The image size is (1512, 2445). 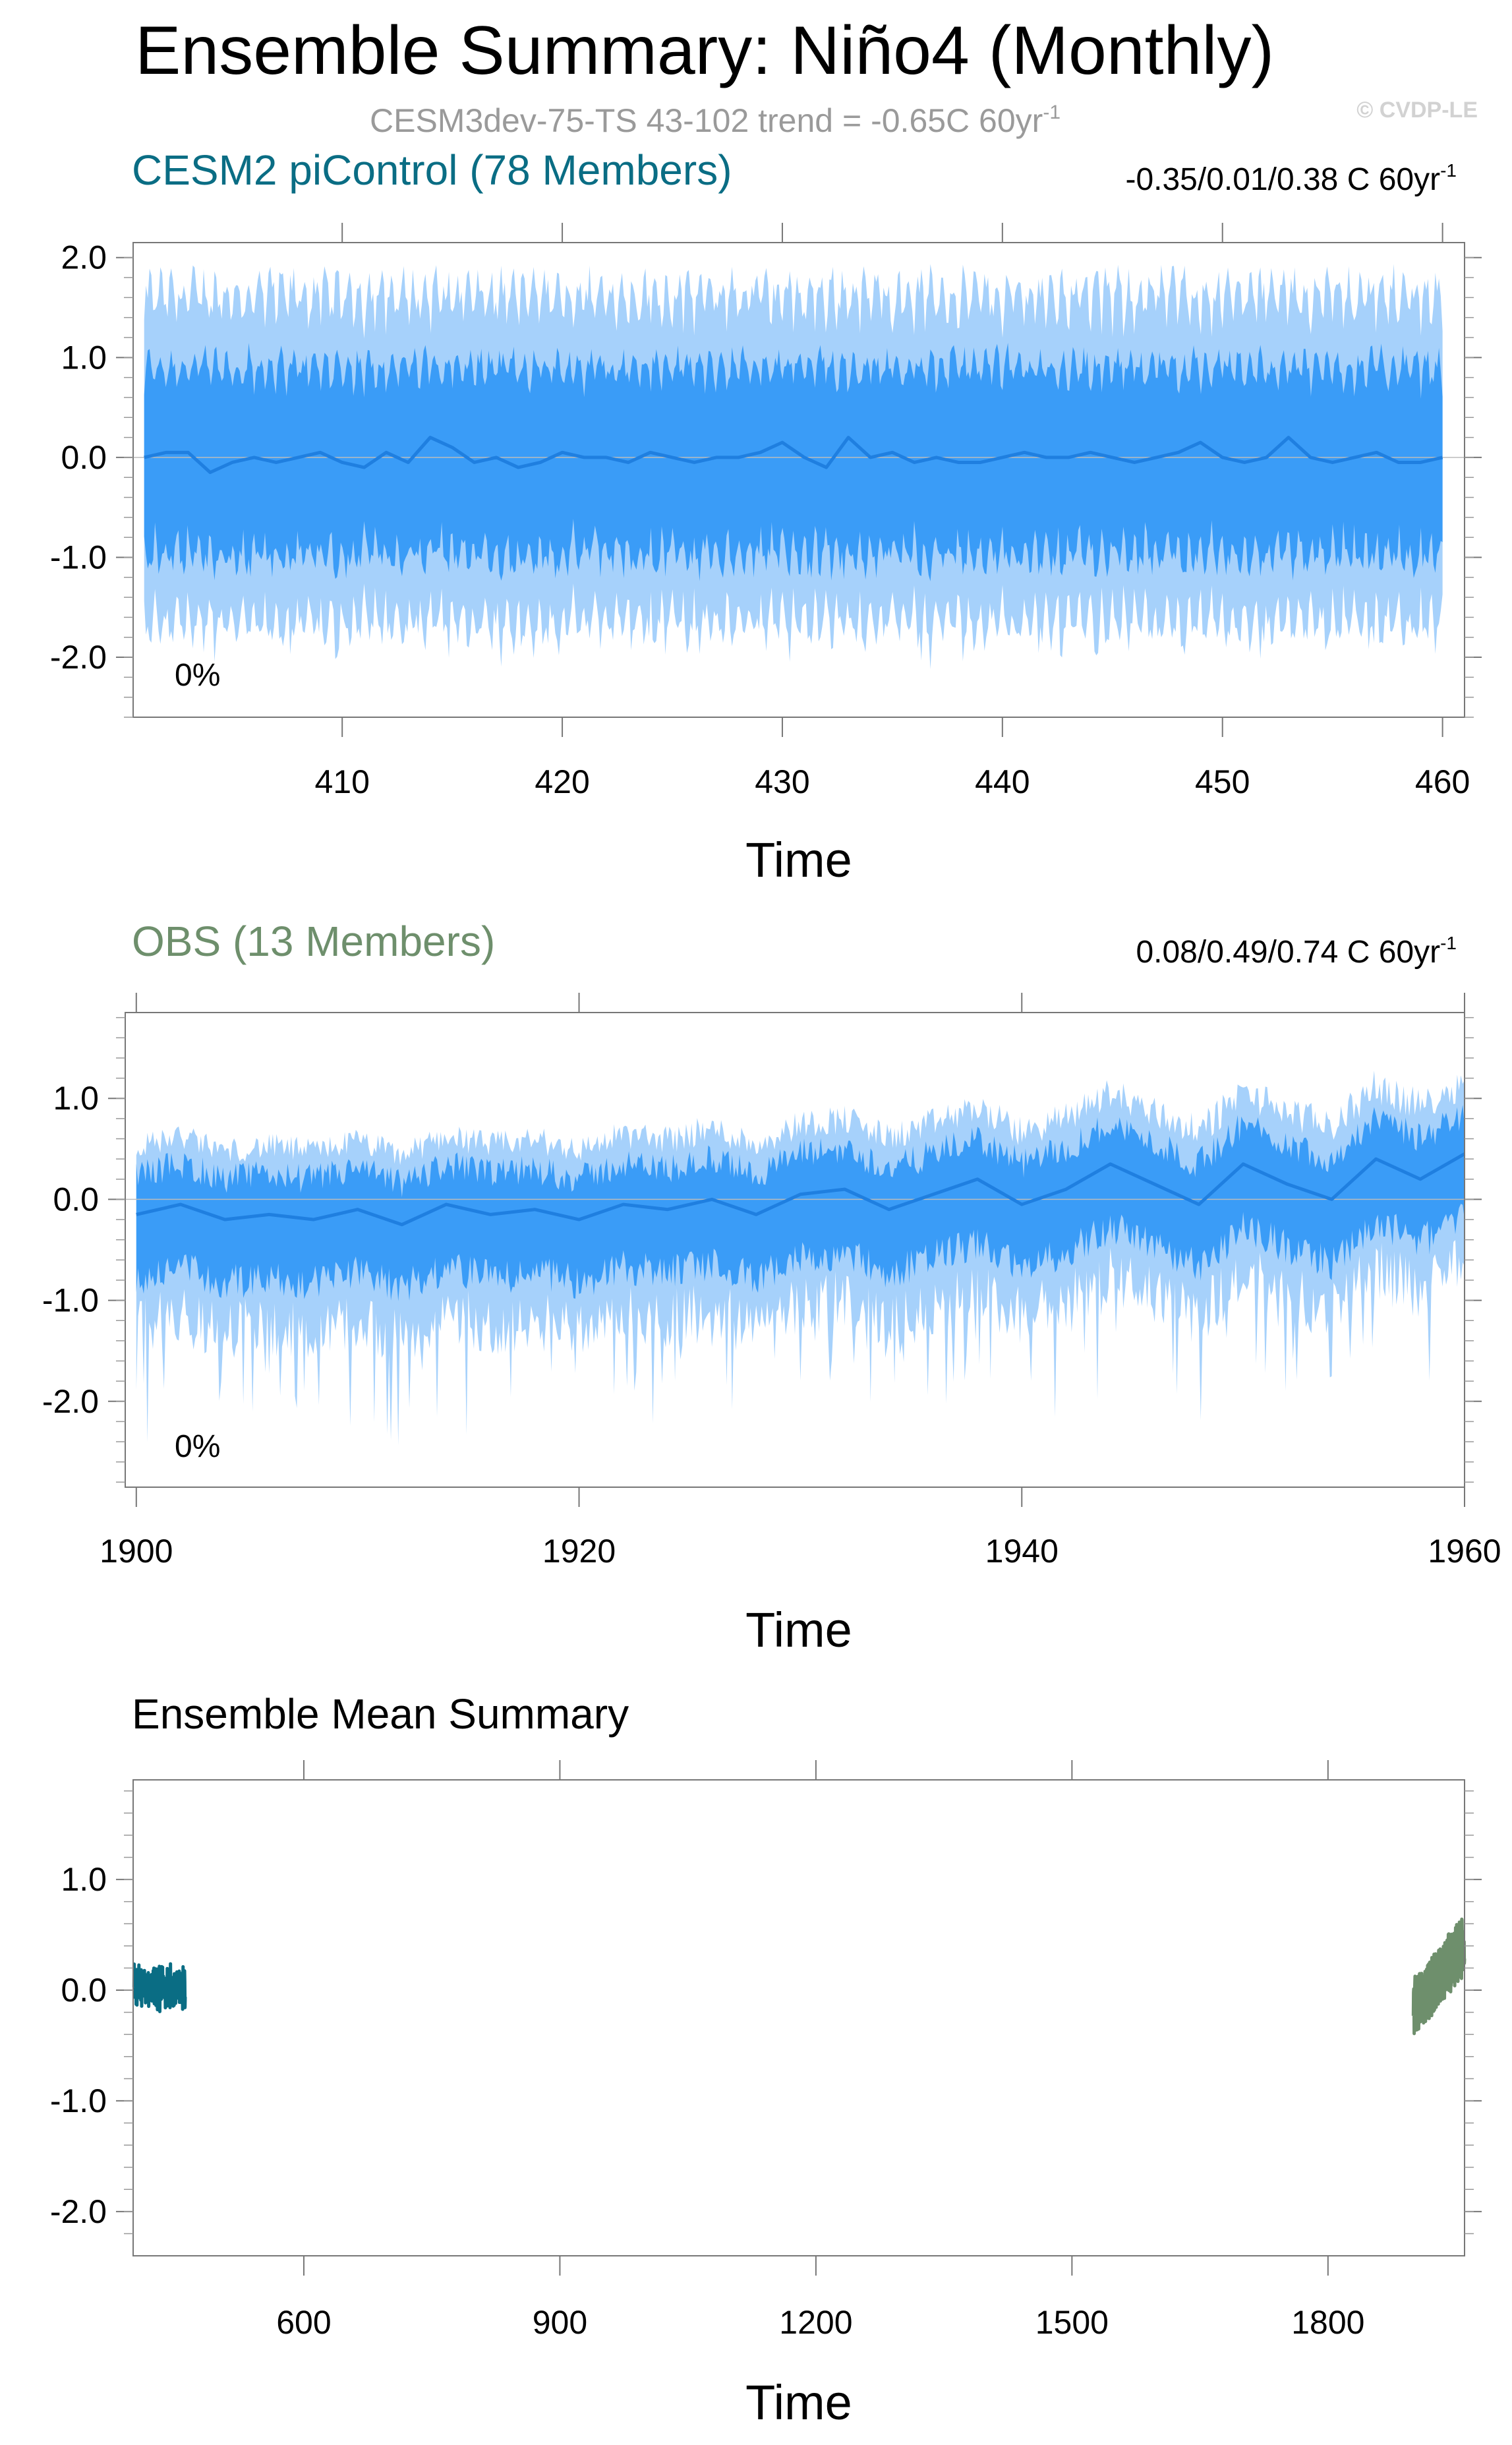 What do you see at coordinates (1291, 178) in the screenshot?
I see `panel-cesm-stat: -0.35/0.01/0.38 C 60yr-1` at bounding box center [1291, 178].